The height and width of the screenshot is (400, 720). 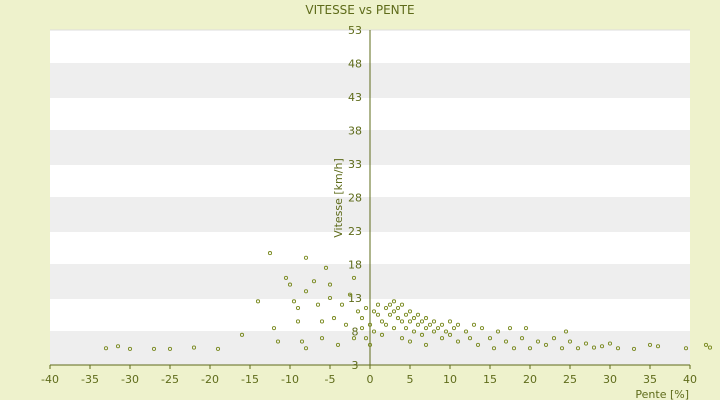 I want to click on x-tick-label: -25, so click(x=170, y=379).